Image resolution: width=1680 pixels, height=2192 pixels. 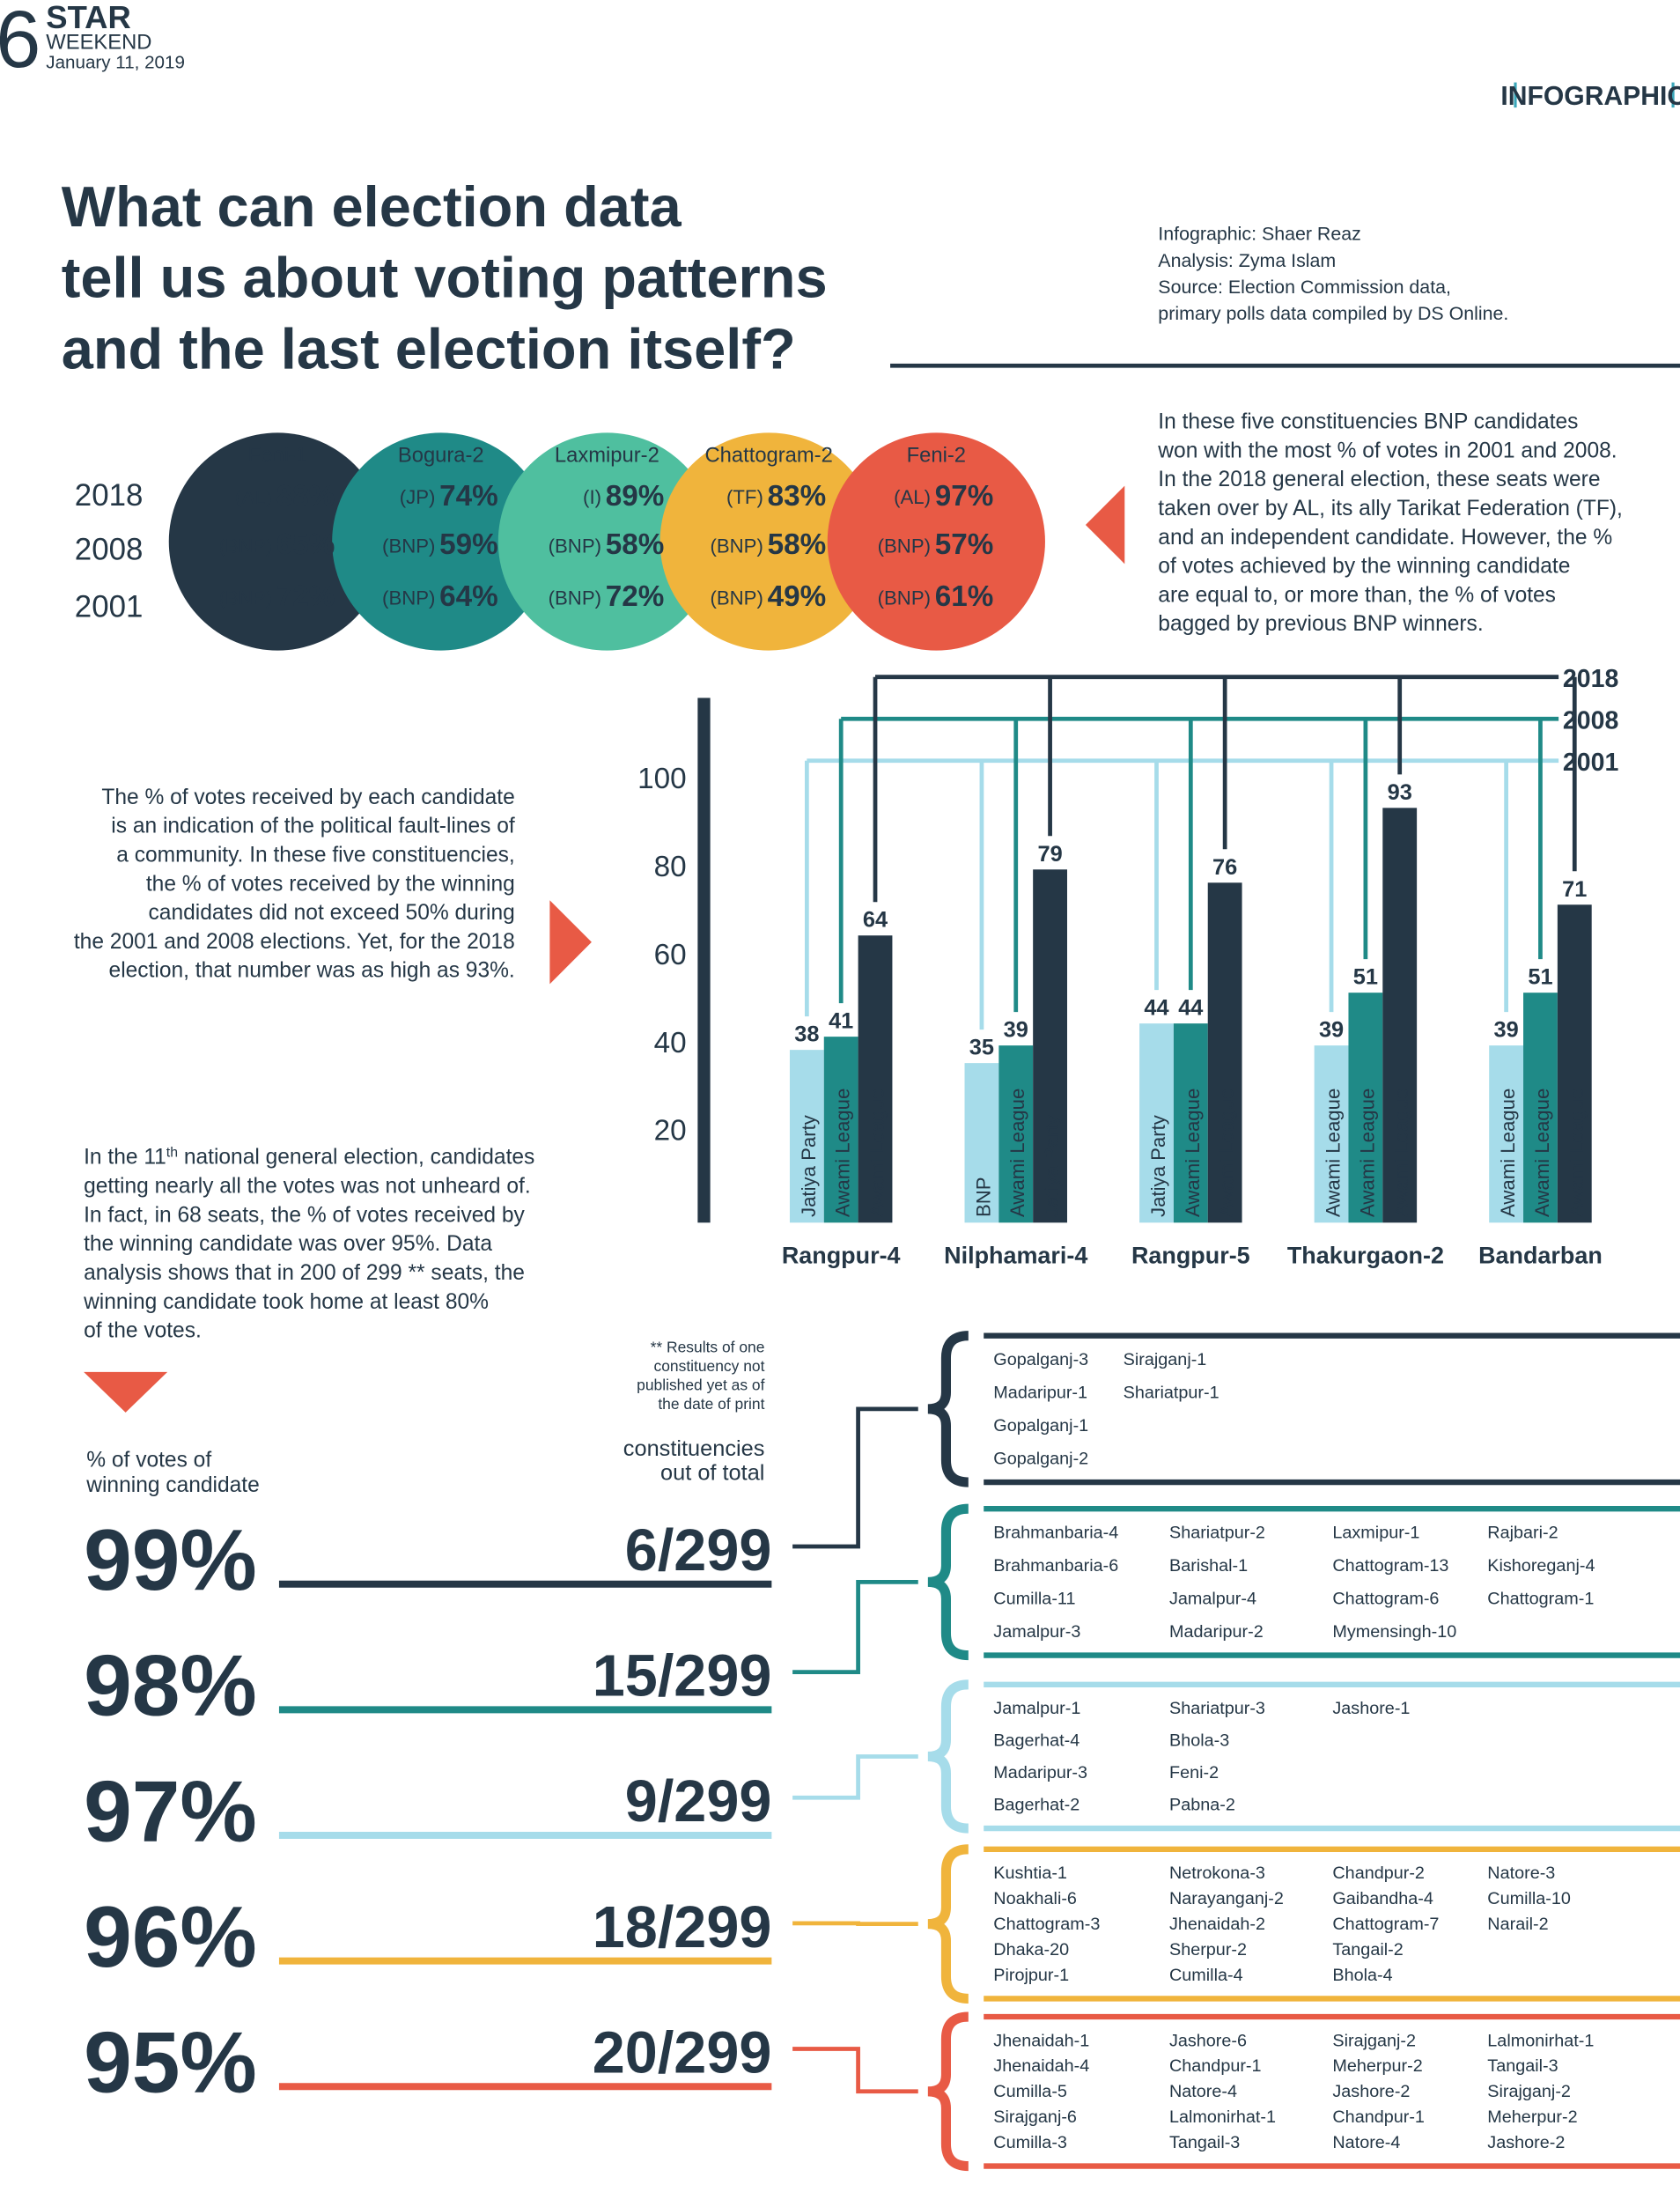 I want to click on footnote: published yet as of, so click(x=700, y=1384).